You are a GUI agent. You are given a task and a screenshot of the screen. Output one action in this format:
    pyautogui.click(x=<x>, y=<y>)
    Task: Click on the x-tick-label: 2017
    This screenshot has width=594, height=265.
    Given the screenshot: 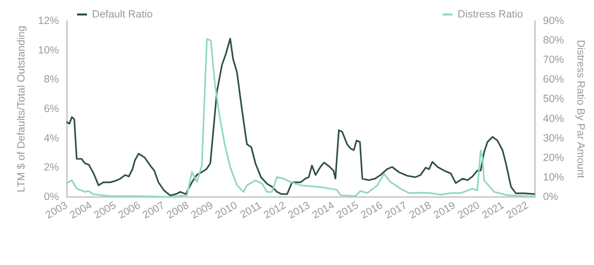 What is the action you would take?
    pyautogui.click(x=397, y=211)
    